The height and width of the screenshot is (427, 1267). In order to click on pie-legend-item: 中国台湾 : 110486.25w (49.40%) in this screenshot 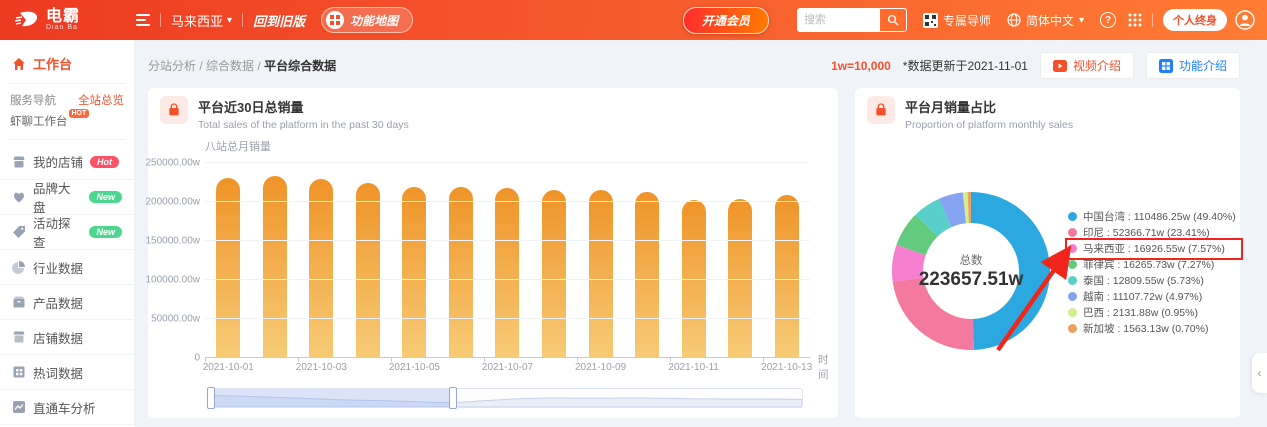, I will do `click(1154, 217)`.